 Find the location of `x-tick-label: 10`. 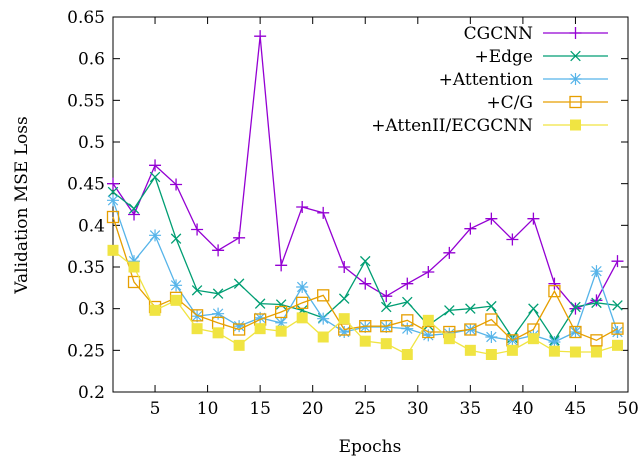

x-tick-label: 10 is located at coordinates (208, 409).